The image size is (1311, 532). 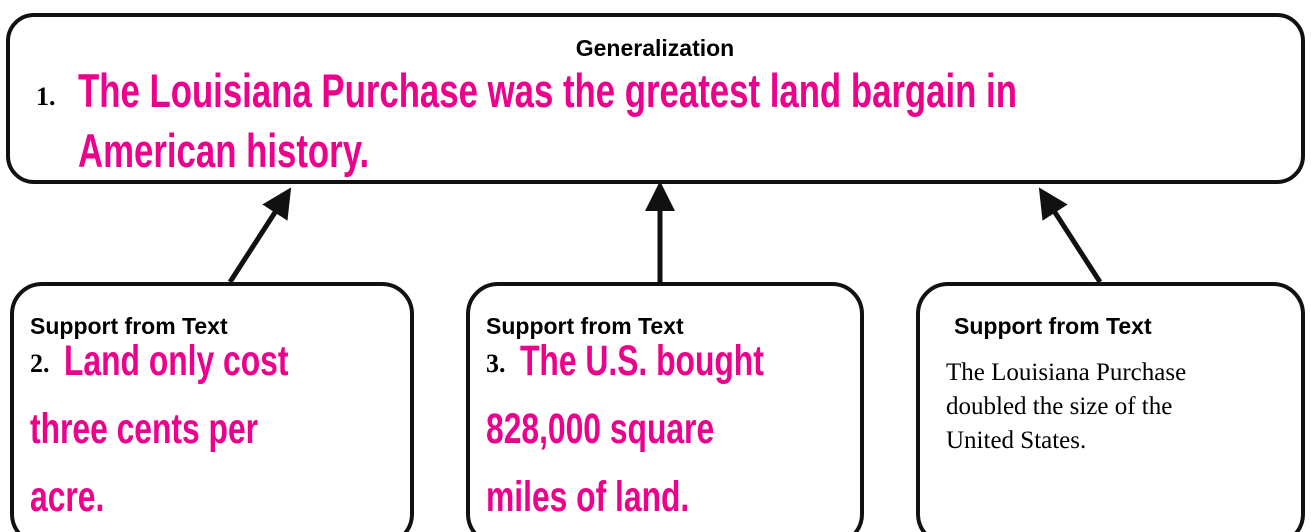 I want to click on text-group: Land only cost, so click(x=176, y=361).